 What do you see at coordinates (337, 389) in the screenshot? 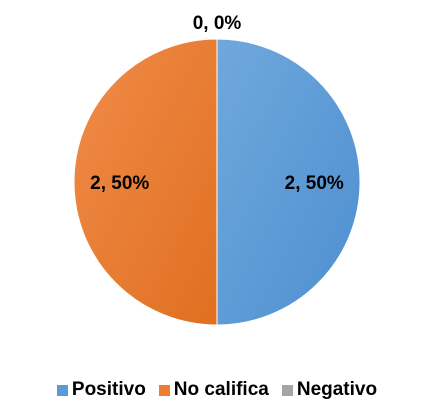
I see `legend-label-negativo: Negativo` at bounding box center [337, 389].